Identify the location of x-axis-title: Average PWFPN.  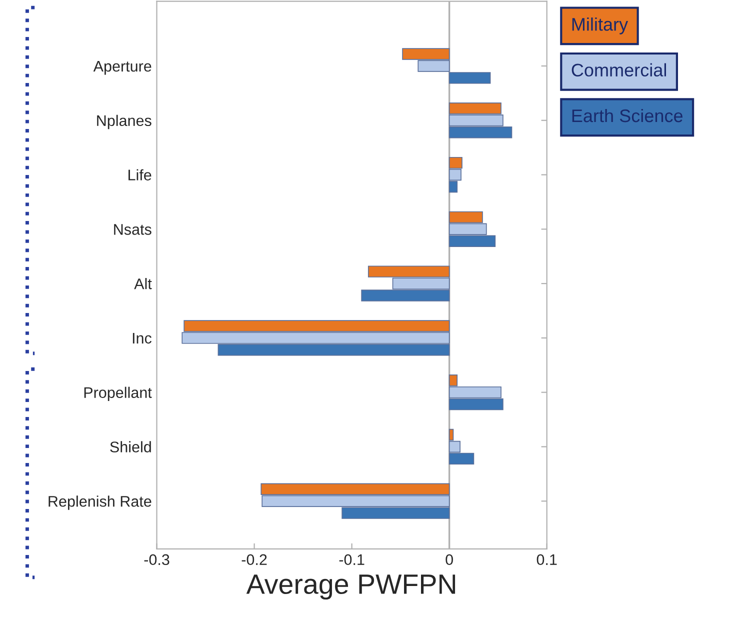
(351, 587).